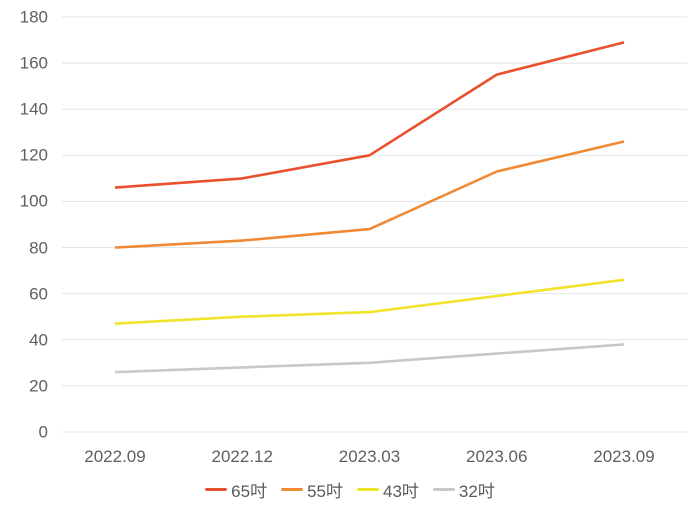 The height and width of the screenshot is (513, 700). Describe the element at coordinates (401, 491) in the screenshot. I see `legend-label: 43吋` at that location.